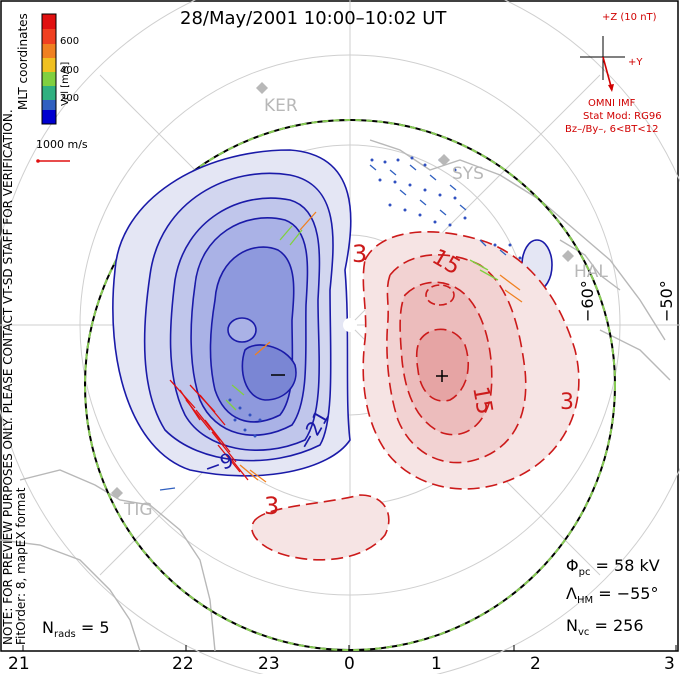 The height and width of the screenshot is (674, 680). I want to click on colorbar-tick-400: 400, so click(70, 70).